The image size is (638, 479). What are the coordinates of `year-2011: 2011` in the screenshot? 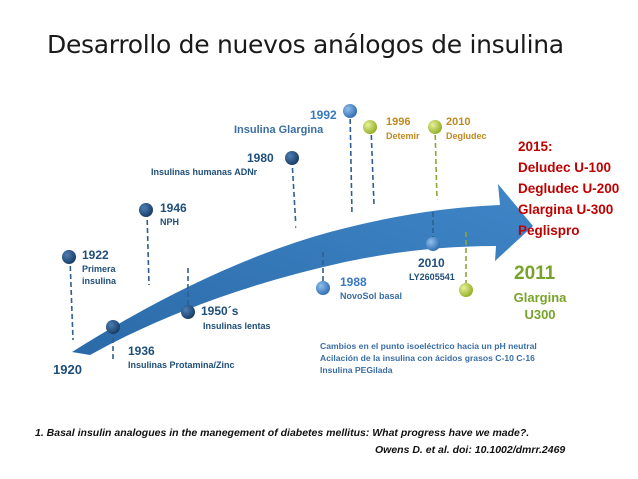 It's located at (535, 273).